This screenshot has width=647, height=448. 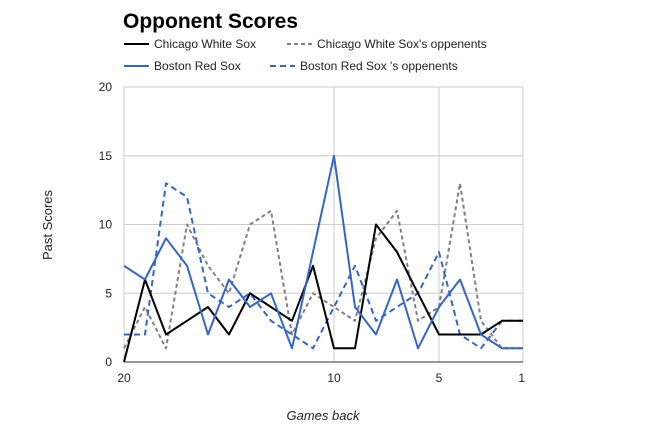 I want to click on x-tick-label: 20, so click(x=124, y=378).